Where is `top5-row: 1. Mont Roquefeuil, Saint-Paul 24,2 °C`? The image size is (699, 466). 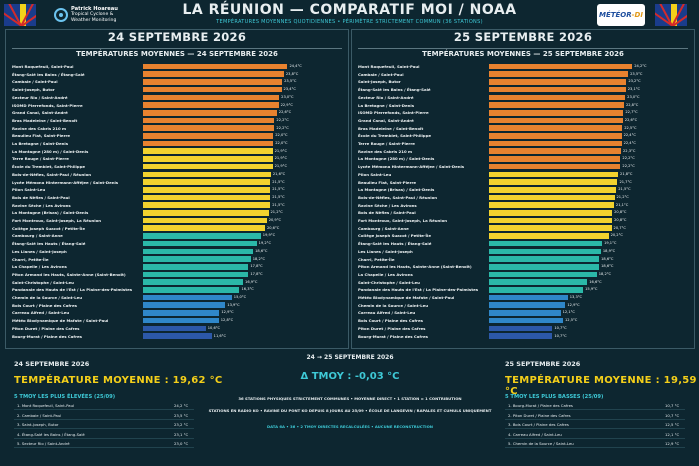 top5-row: 1. Mont Roquefeuil, Saint-Paul 24,2 °C is located at coordinates (104, 406).